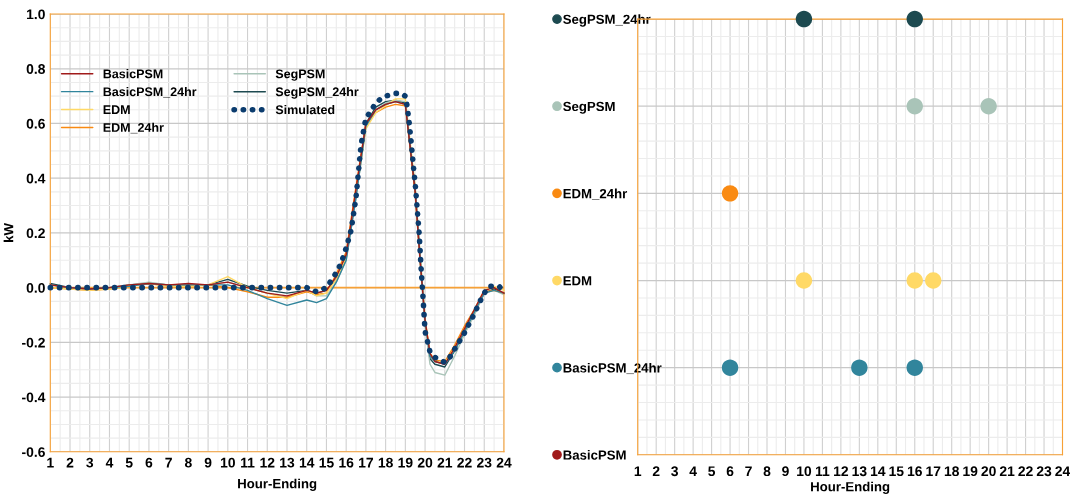 The width and height of the screenshot is (1070, 502). What do you see at coordinates (35, 69) in the screenshot?
I see `y-tick-label: 0.8` at bounding box center [35, 69].